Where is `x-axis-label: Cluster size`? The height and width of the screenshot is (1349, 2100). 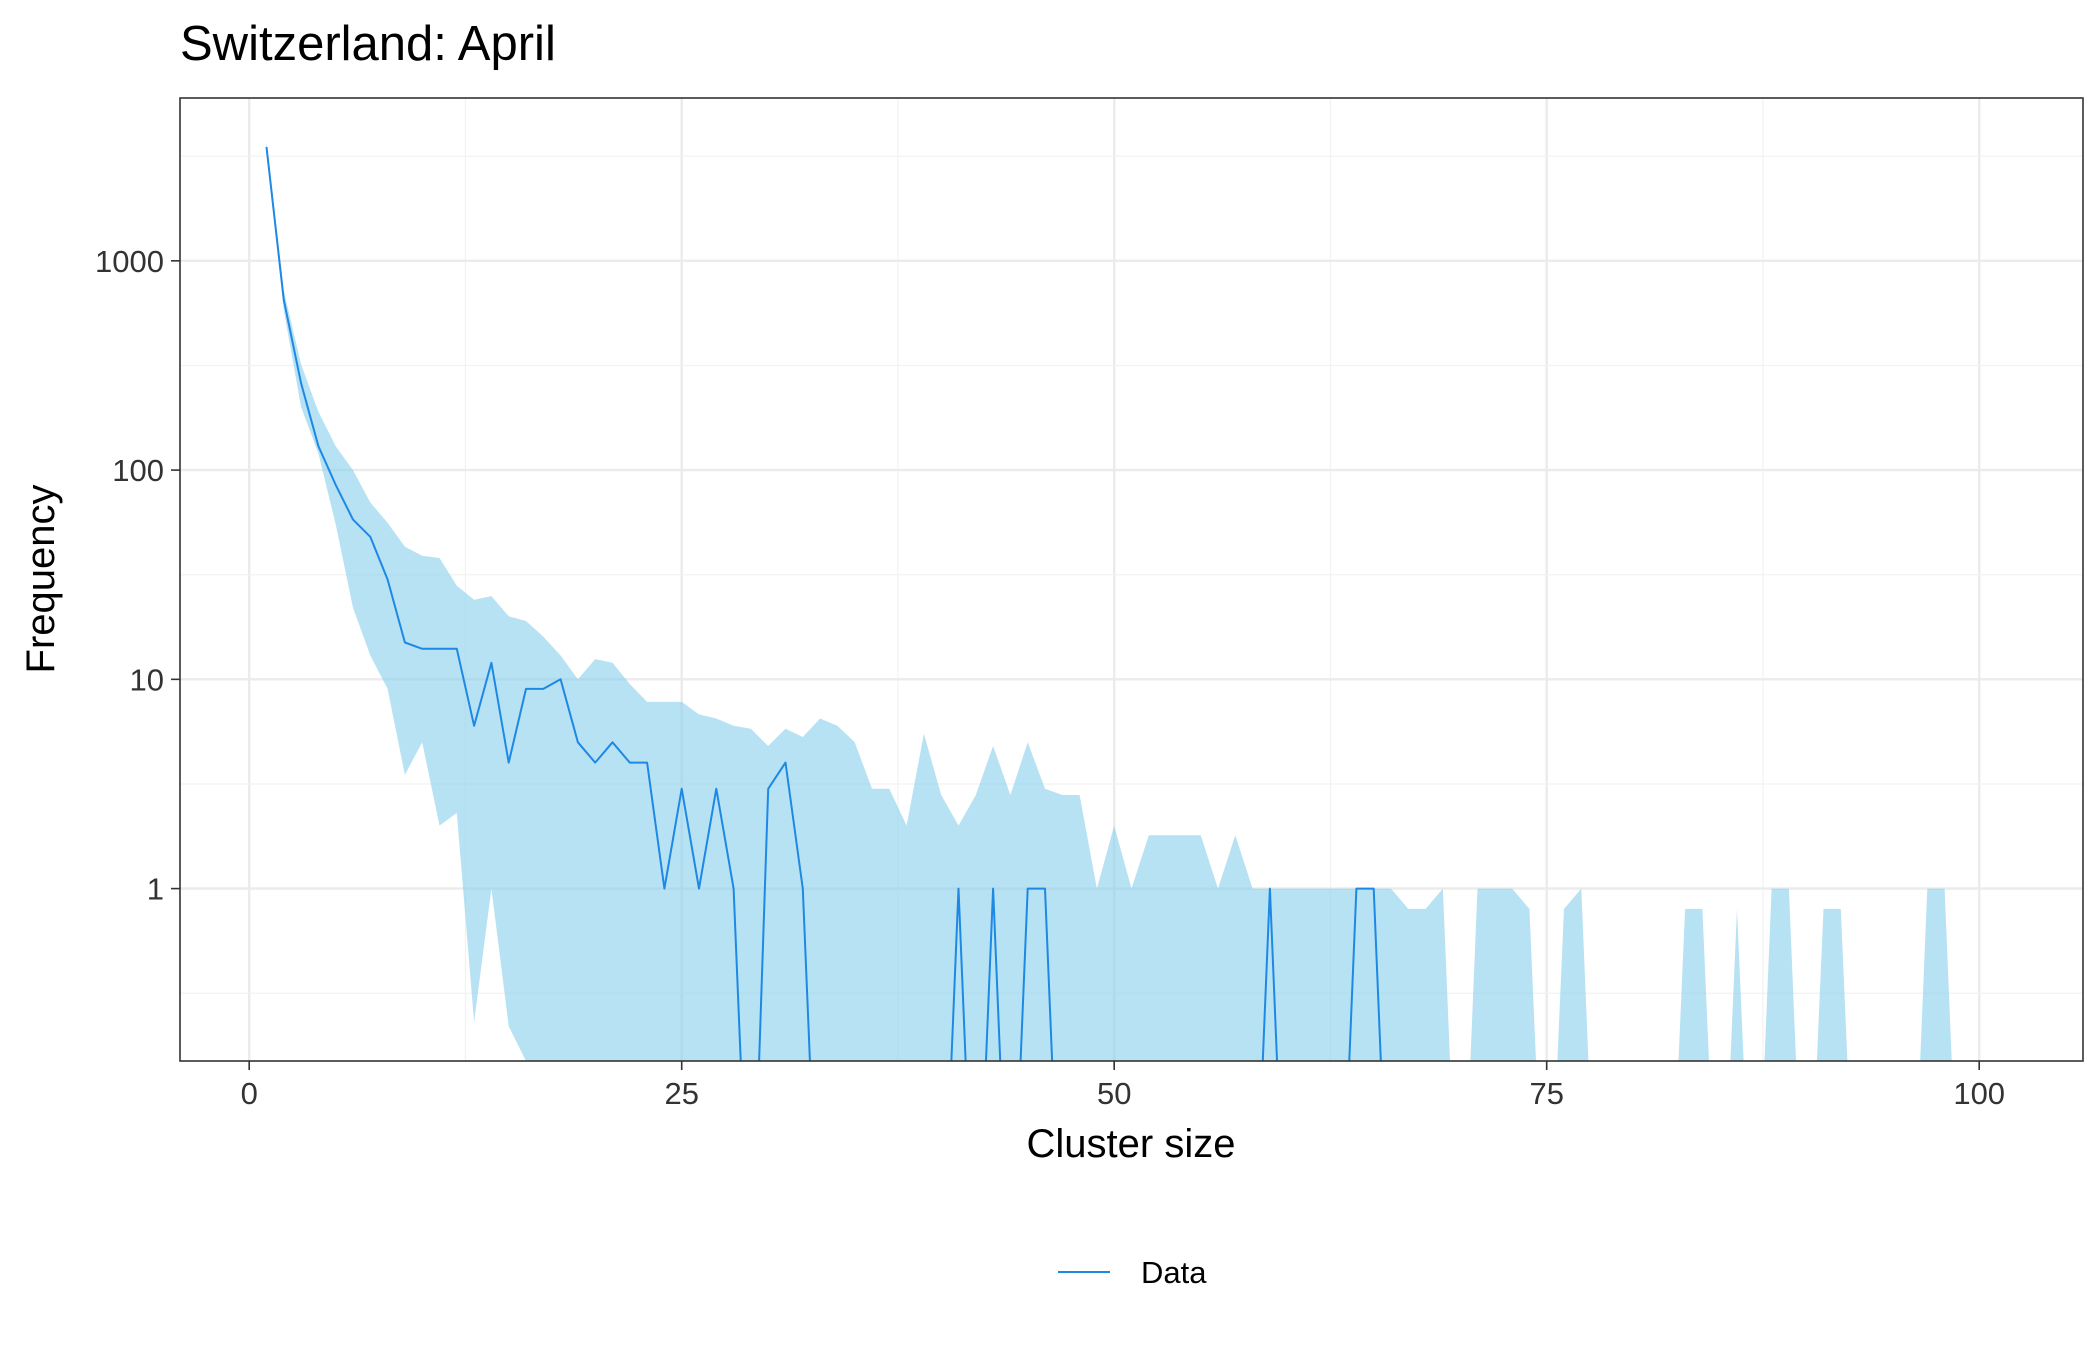 x-axis-label: Cluster size is located at coordinates (1131, 1144).